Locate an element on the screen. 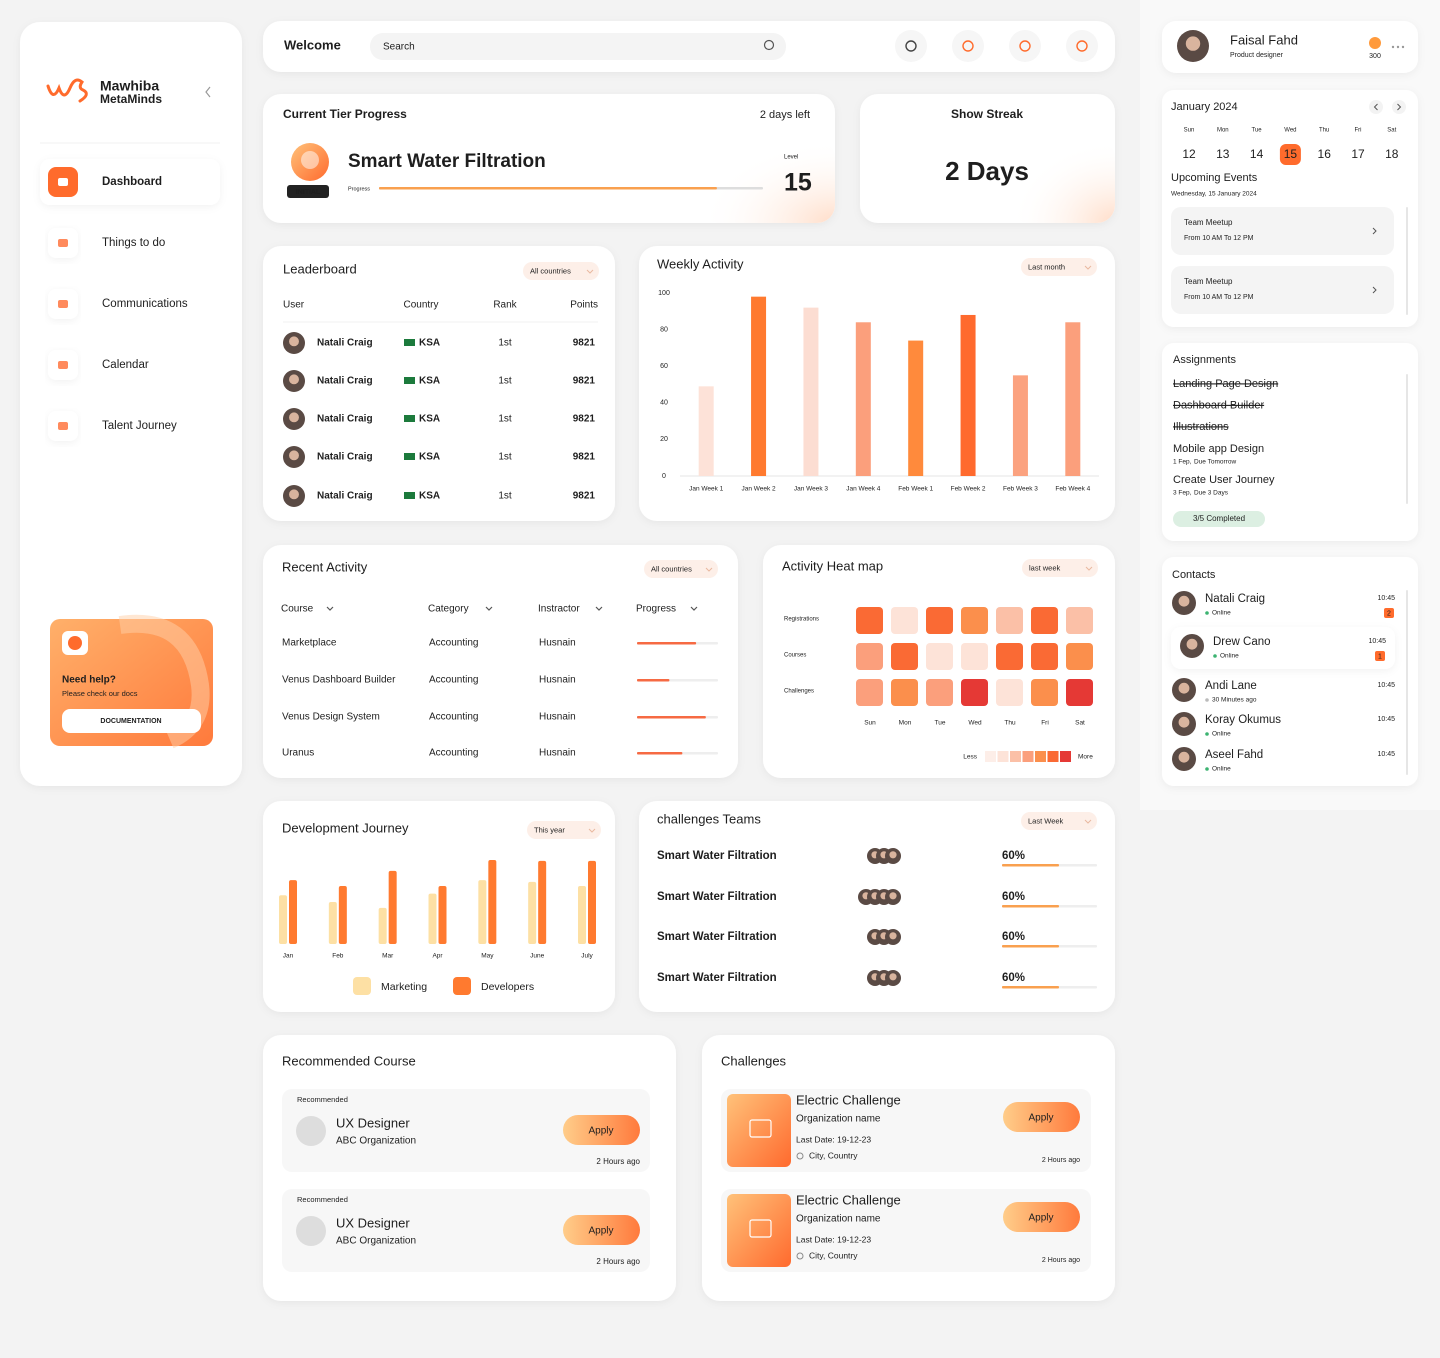  weekday: Fri is located at coordinates (1358, 131).